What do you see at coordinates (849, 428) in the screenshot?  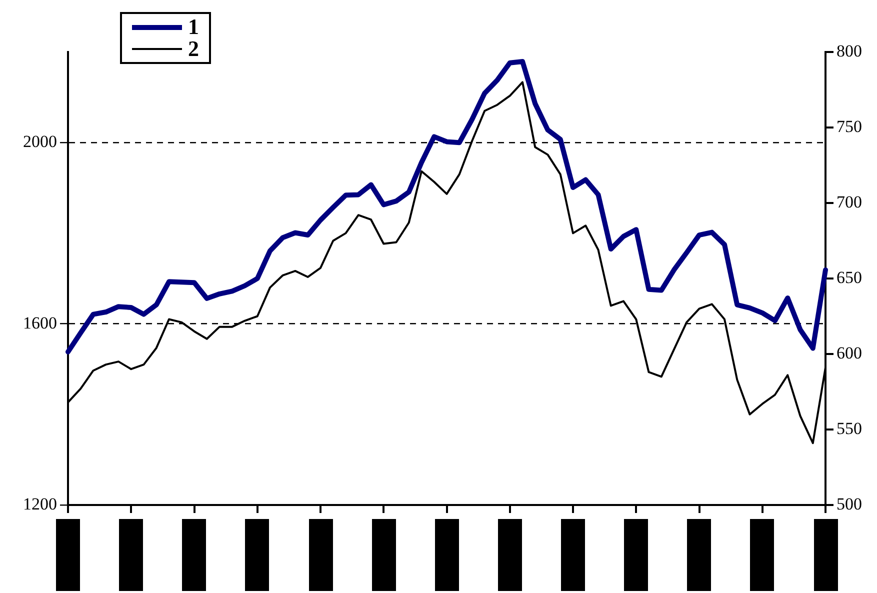 I see `y2-tick-label: 550` at bounding box center [849, 428].